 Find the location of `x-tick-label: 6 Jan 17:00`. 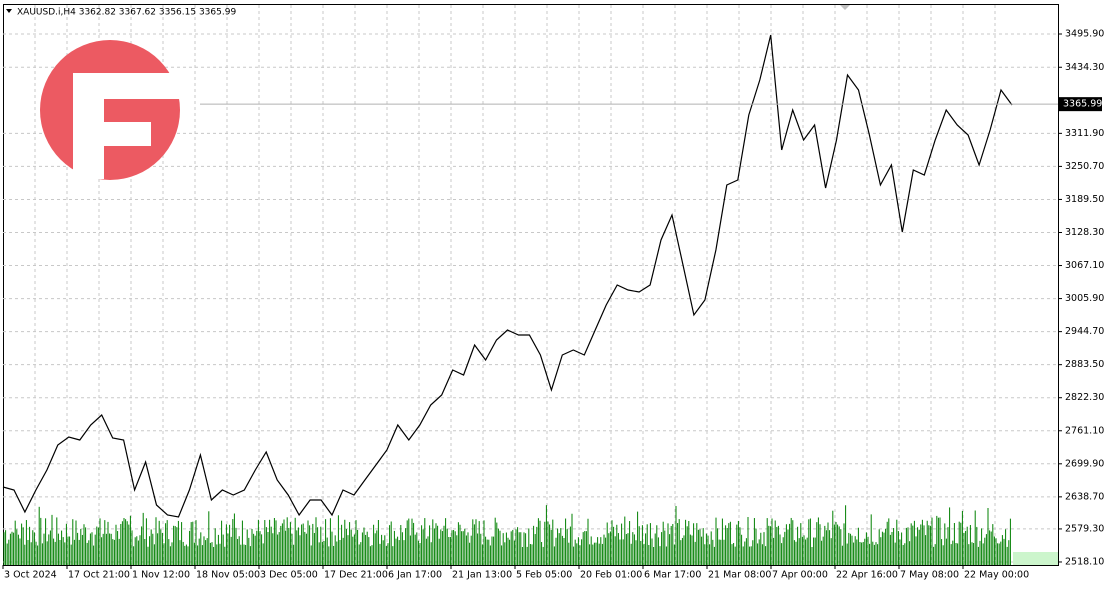

x-tick-label: 6 Jan 17:00 is located at coordinates (415, 575).